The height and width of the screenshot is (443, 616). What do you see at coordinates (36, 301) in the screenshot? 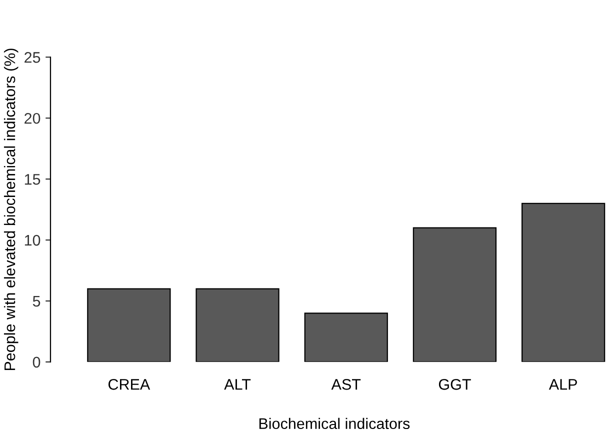
I see `y-tick-label: 5` at bounding box center [36, 301].